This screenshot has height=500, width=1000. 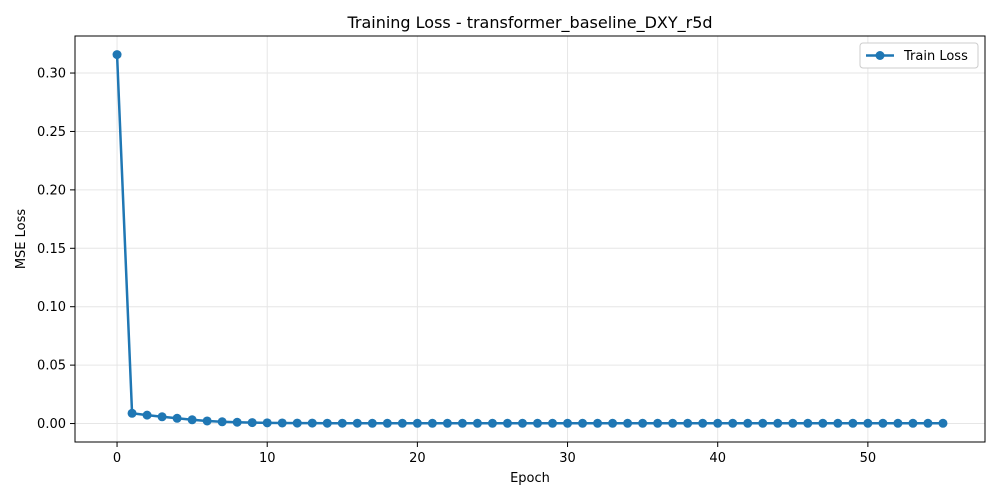 What do you see at coordinates (880, 55) in the screenshot?
I see `legend-marker-swatch` at bounding box center [880, 55].